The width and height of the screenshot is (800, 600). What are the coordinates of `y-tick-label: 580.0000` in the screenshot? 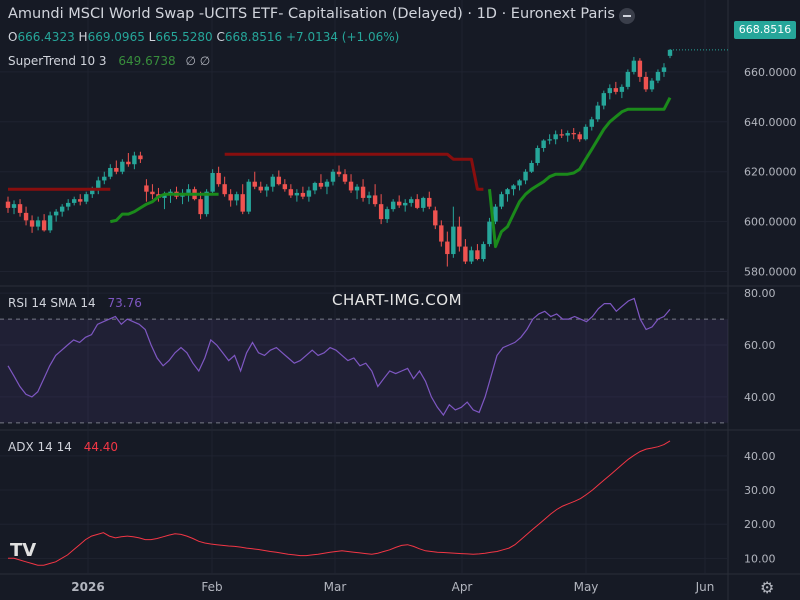 It's located at (770, 272).